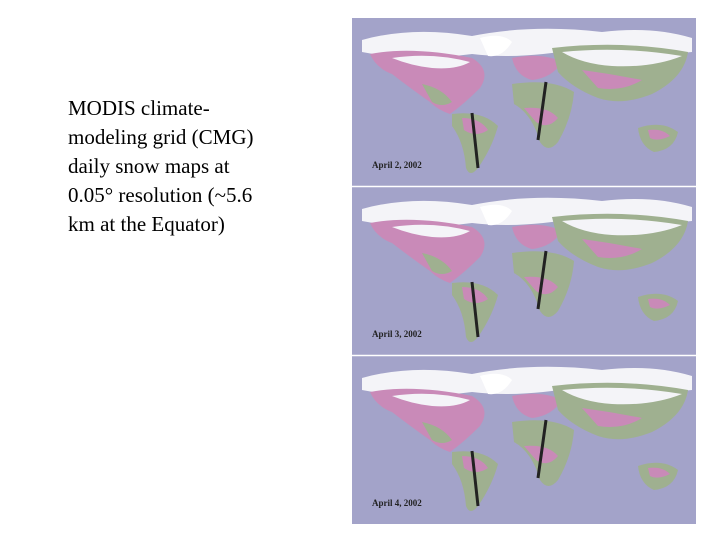 The width and height of the screenshot is (720, 540). Describe the element at coordinates (160, 195) in the screenshot. I see `caption-line: 0.05° resolution (~5.6` at that location.